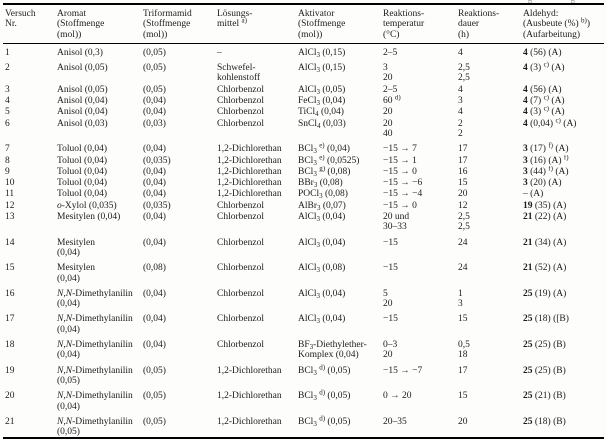 This screenshot has height=440, width=607. I want to click on table-cell-aktivator: BF3-Diethylether- Komplex (0,04), so click(332, 350).